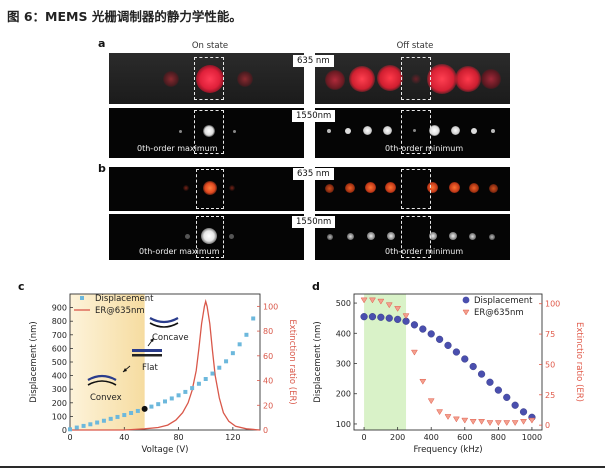 This screenshot has width=605, height=474. I want to click on c-arrowhead-concave, so click(152, 340).